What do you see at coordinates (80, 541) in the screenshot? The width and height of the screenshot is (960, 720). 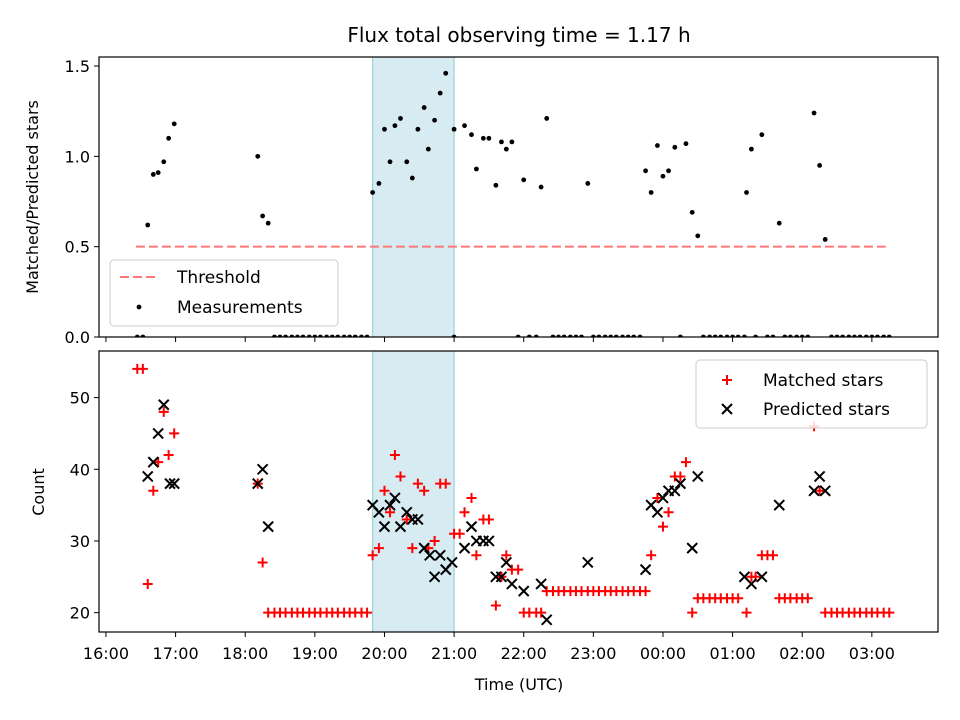 I see `bottom-y-tick-label: 30` at bounding box center [80, 541].